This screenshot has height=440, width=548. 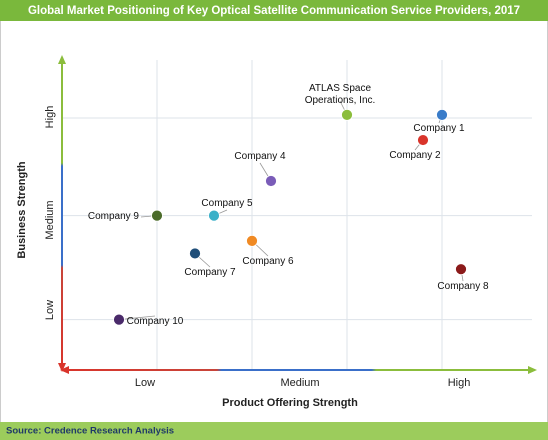 What do you see at coordinates (296, 370) in the screenshot?
I see `x-axis-fill` at bounding box center [296, 370].